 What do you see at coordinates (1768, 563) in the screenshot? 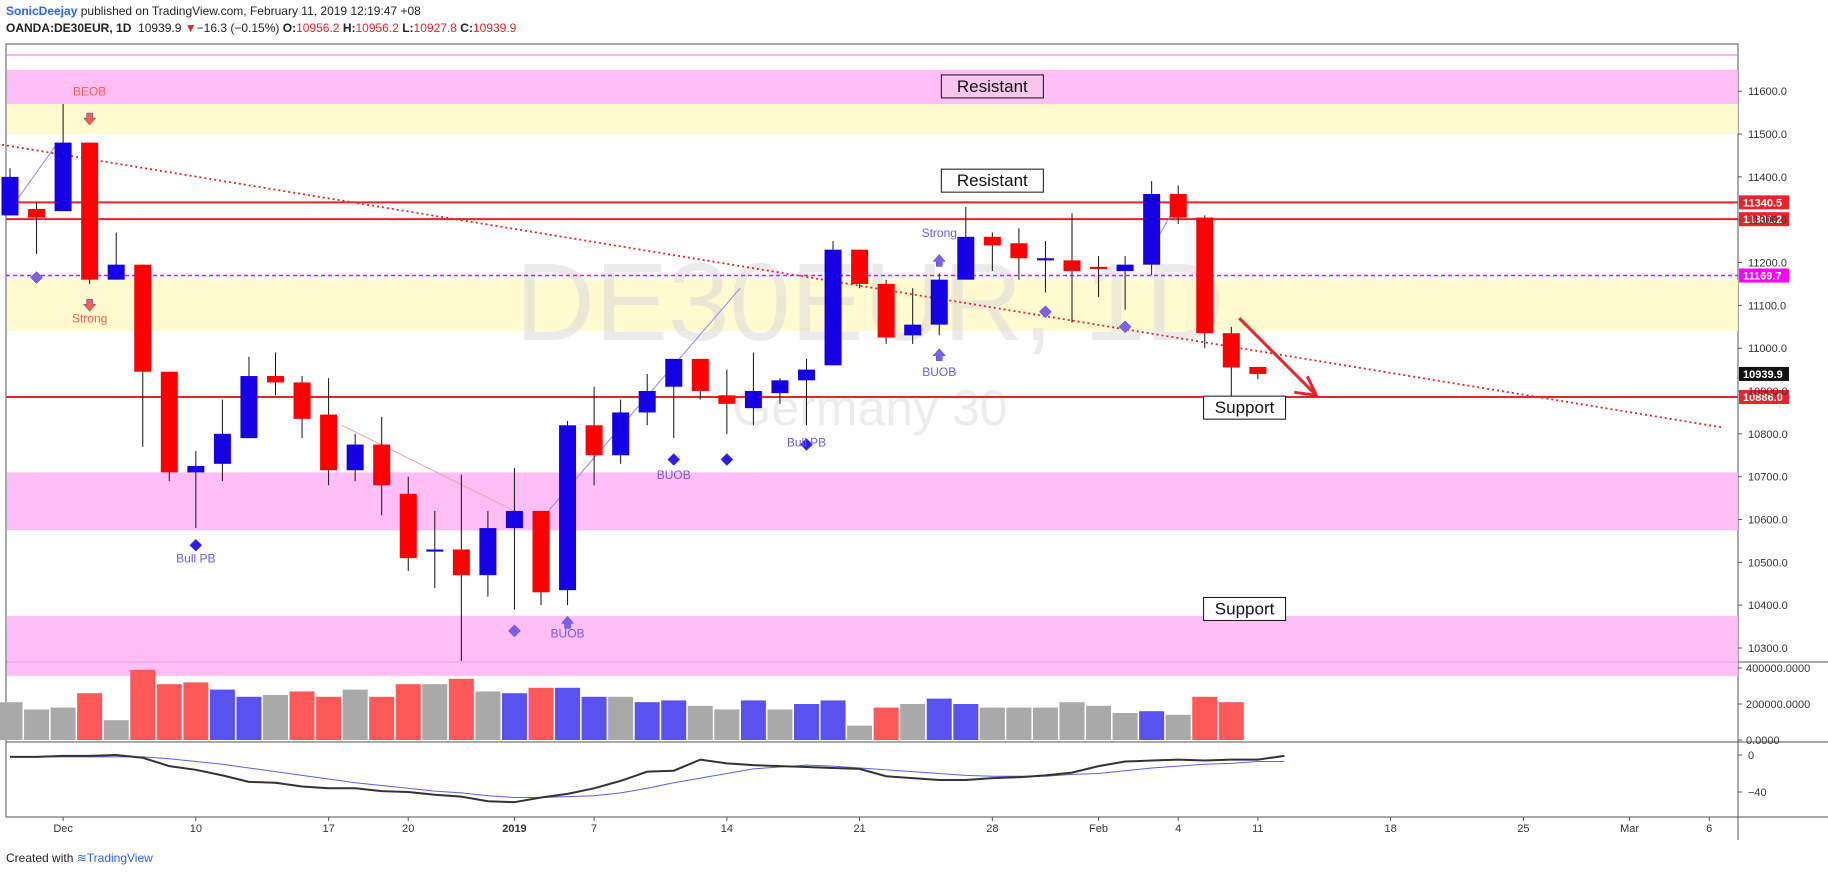
I see `y-tick-label: 10500.0` at bounding box center [1768, 563].